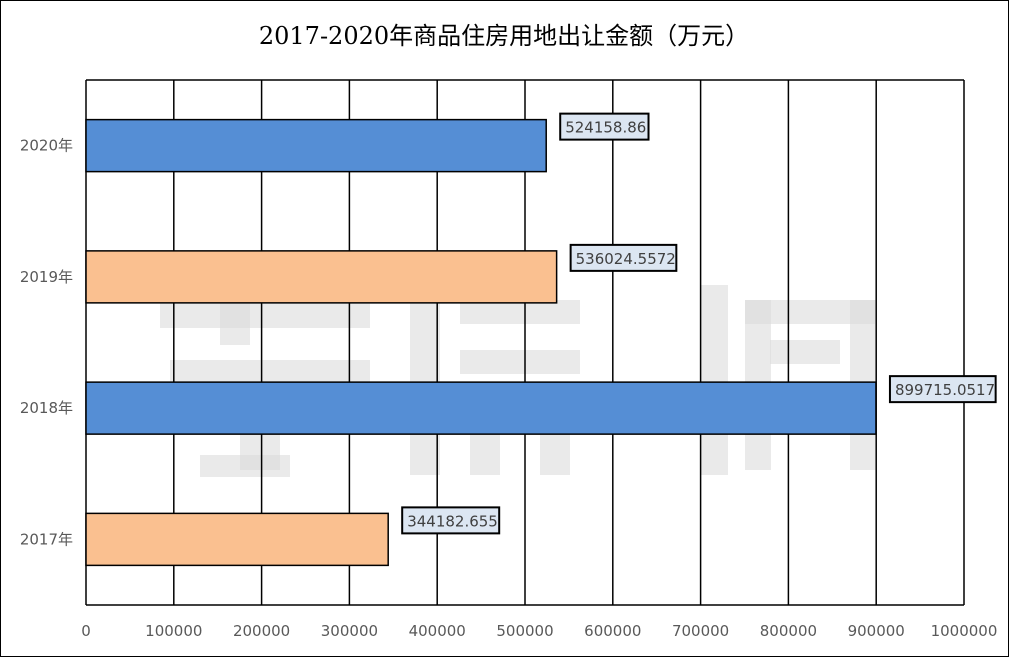  Describe the element at coordinates (46, 539) in the screenshot. I see `y-tick-label: 2017年` at that location.